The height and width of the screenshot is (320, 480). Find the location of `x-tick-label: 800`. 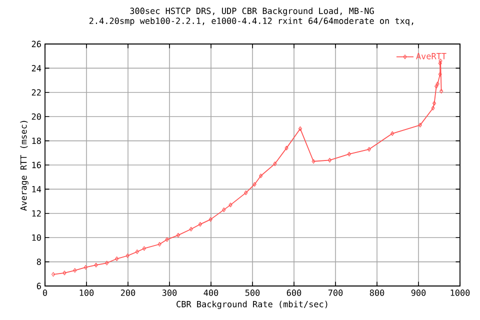

x-tick-label: 800 is located at coordinates (377, 293).